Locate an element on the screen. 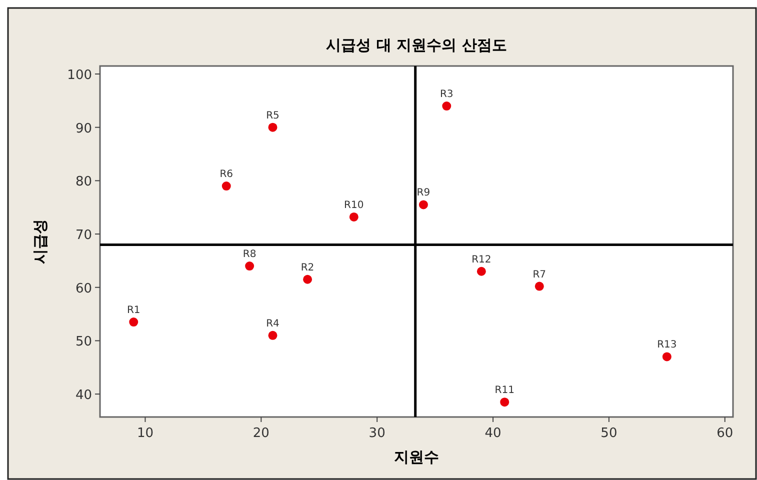 This screenshot has width=757, height=480. annotation: R9 is located at coordinates (423, 193).